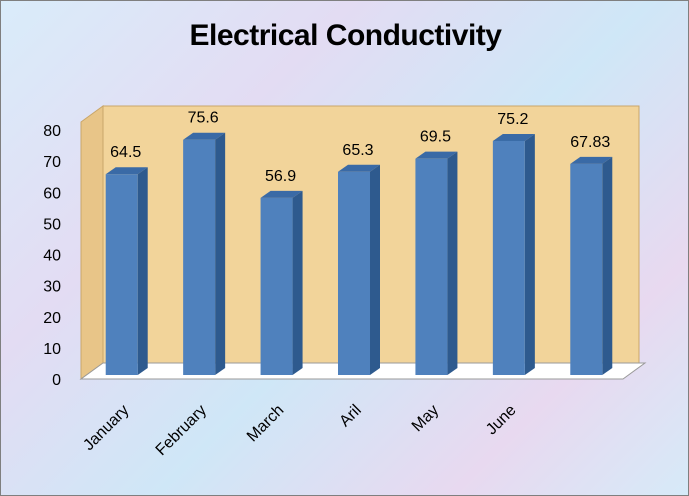  Describe the element at coordinates (350, 416) in the screenshot. I see `x-tick-label: Aril` at that location.